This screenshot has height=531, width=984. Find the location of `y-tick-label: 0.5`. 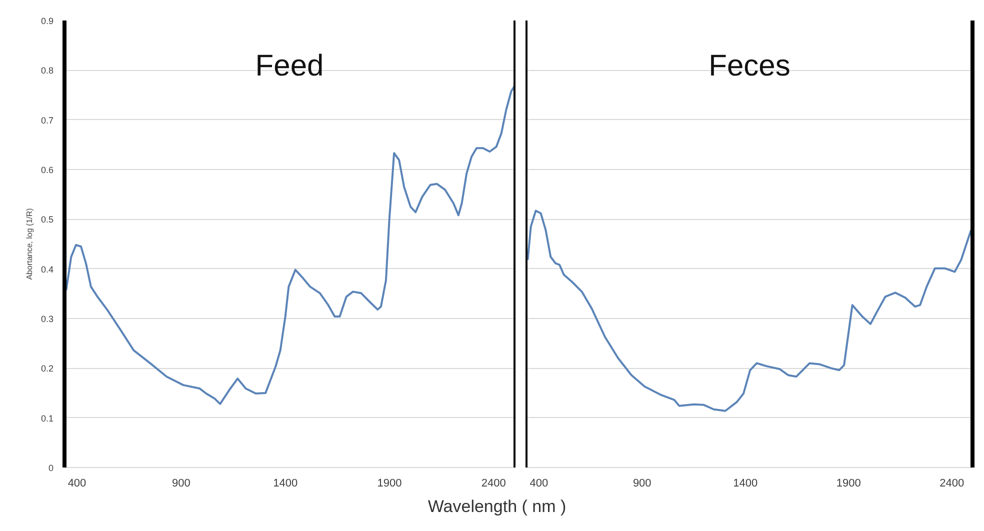

y-tick-label: 0.5 is located at coordinates (47, 219).